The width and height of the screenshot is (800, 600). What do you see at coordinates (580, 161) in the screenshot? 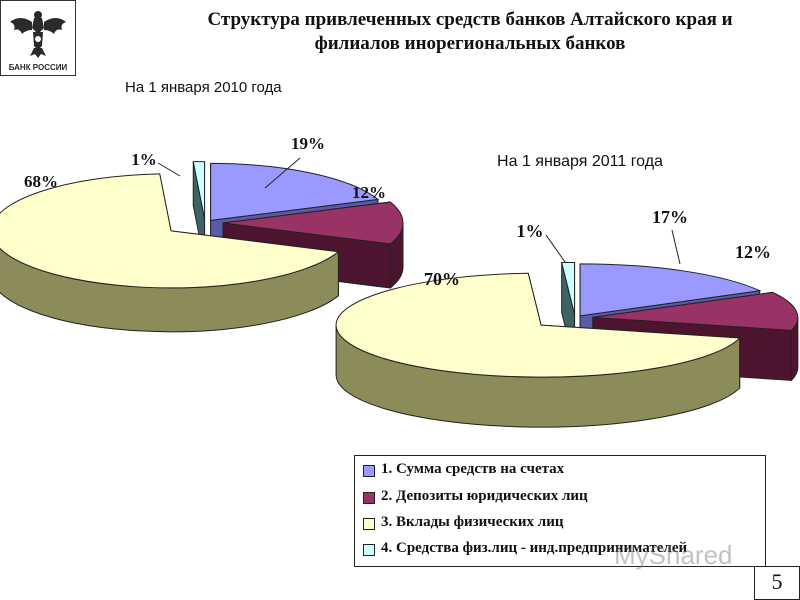
I see `chart-title-2011: На 1 января 2011 года` at bounding box center [580, 161].